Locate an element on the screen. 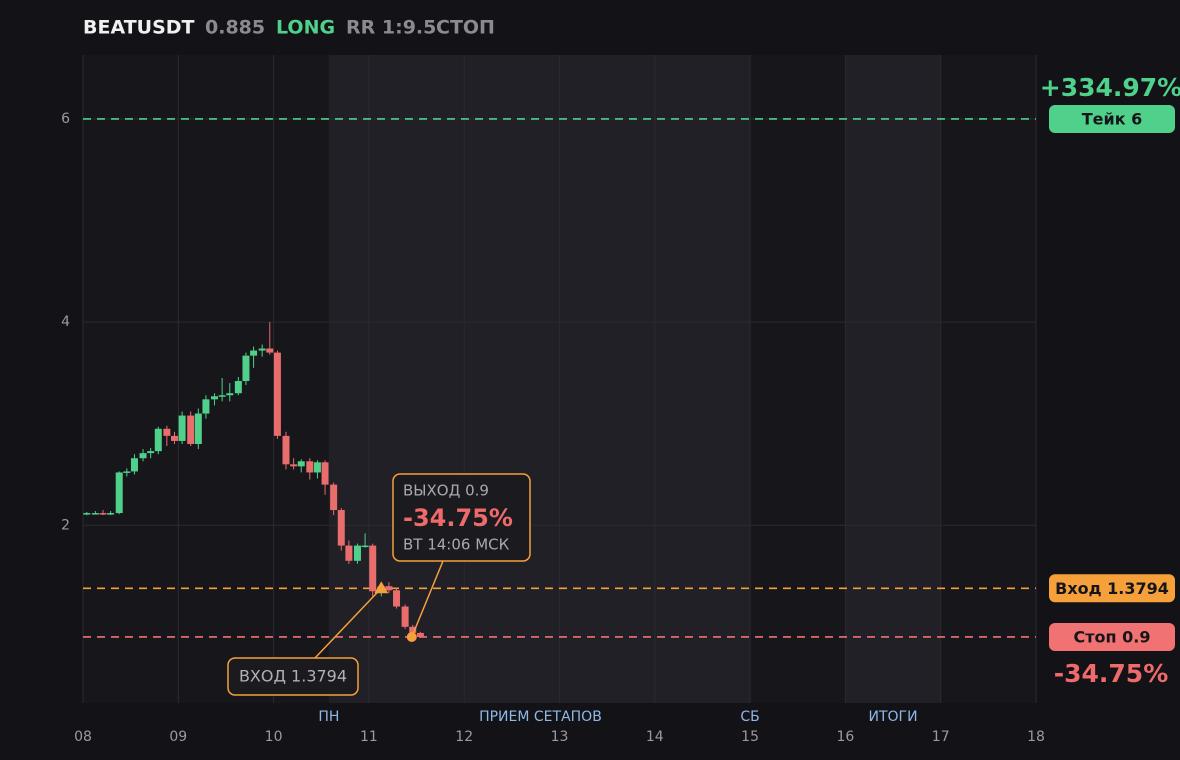  session-label: СБ is located at coordinates (749, 717).